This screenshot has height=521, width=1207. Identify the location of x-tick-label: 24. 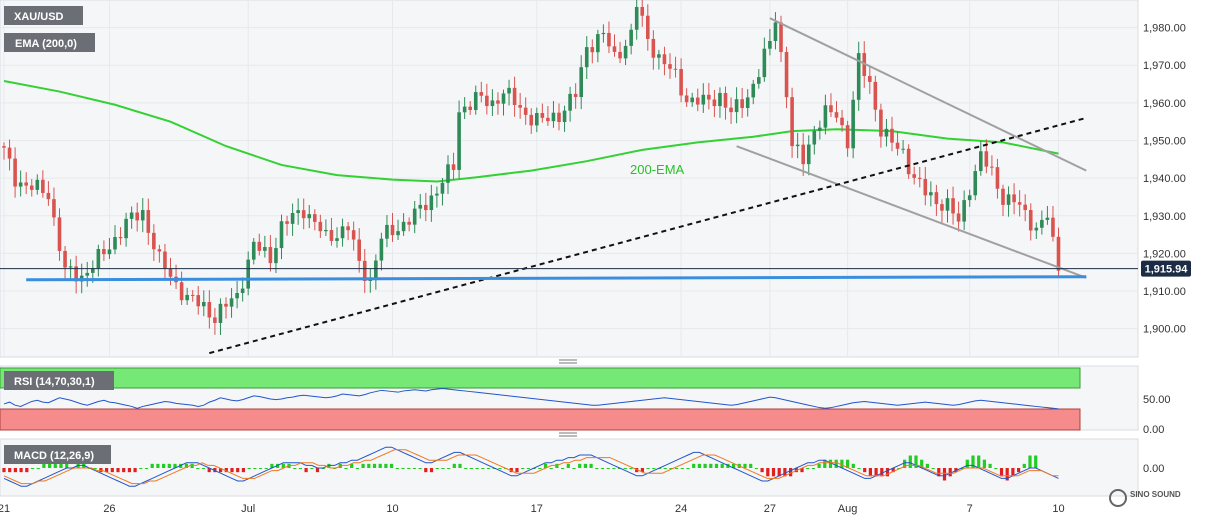
(681, 509).